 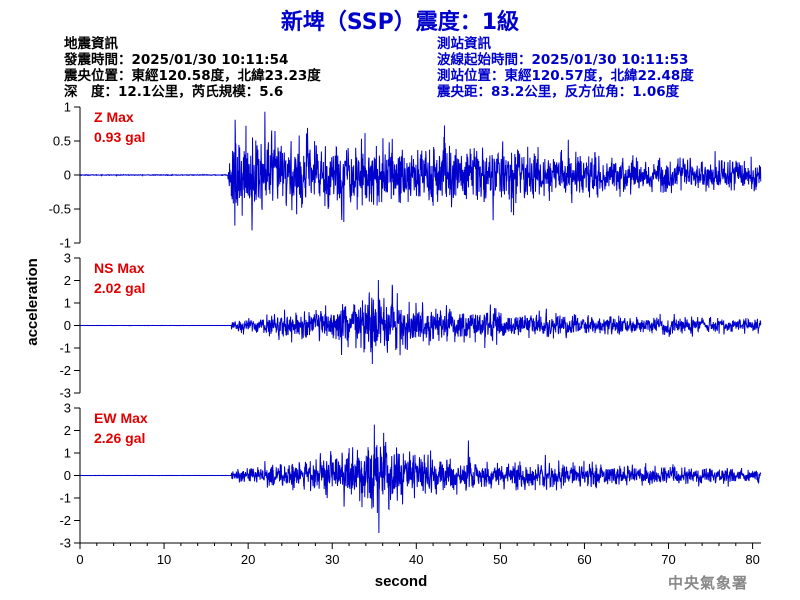 I want to click on origin-time: 發震時間：2025/01/30 10:11:54, so click(x=176, y=60).